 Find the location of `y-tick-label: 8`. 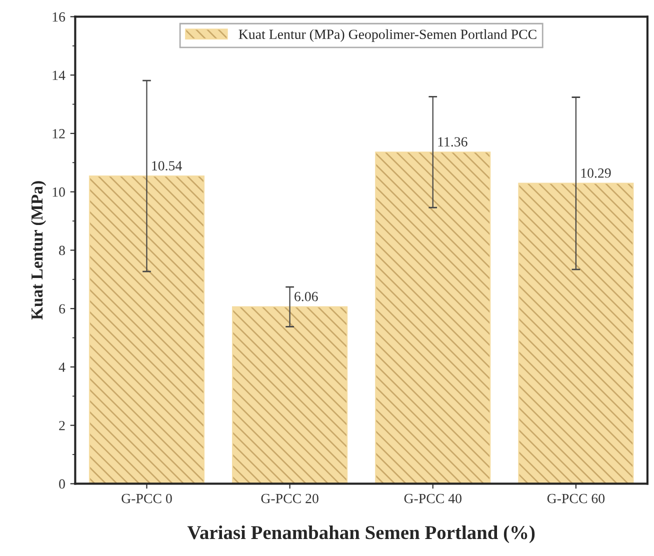

y-tick-label: 8 is located at coordinates (62, 251).